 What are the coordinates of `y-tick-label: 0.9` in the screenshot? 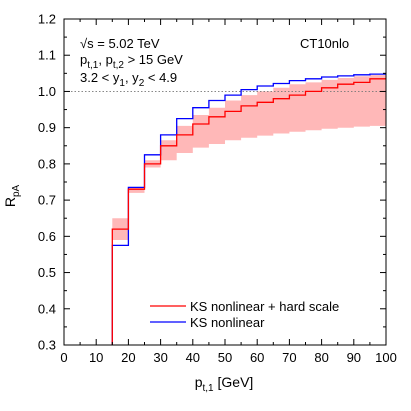 It's located at (47, 127).